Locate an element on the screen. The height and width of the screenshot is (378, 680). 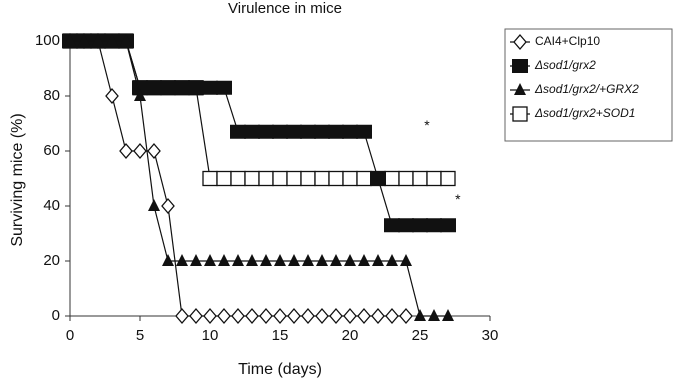
x-tick-label: 0 is located at coordinates (70, 335).